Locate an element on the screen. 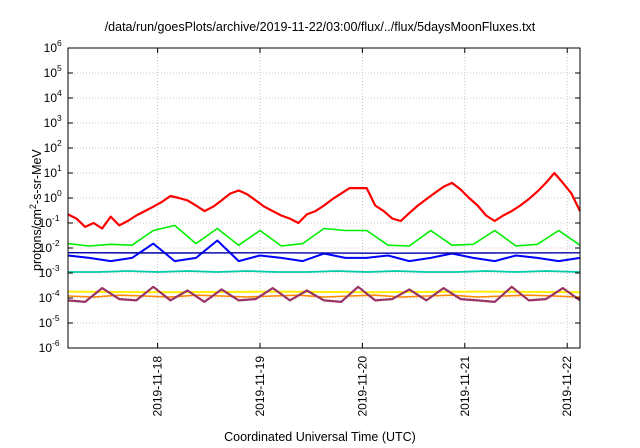  y-tick-label: 10⁵ is located at coordinates (53, 71).